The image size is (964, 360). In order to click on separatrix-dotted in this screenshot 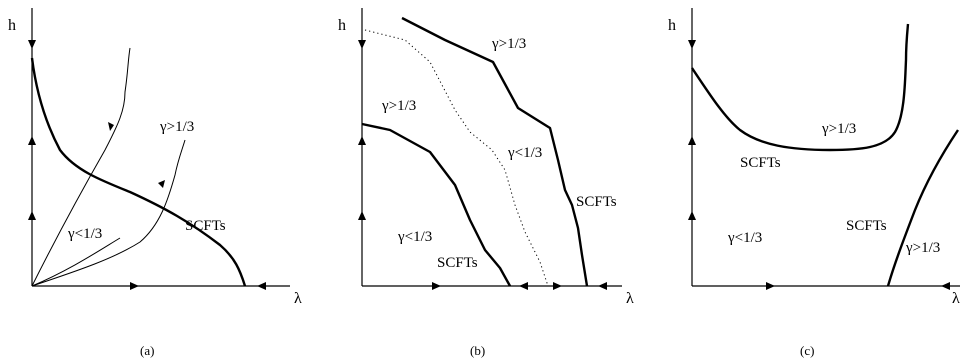, I will do `click(456, 158)`.